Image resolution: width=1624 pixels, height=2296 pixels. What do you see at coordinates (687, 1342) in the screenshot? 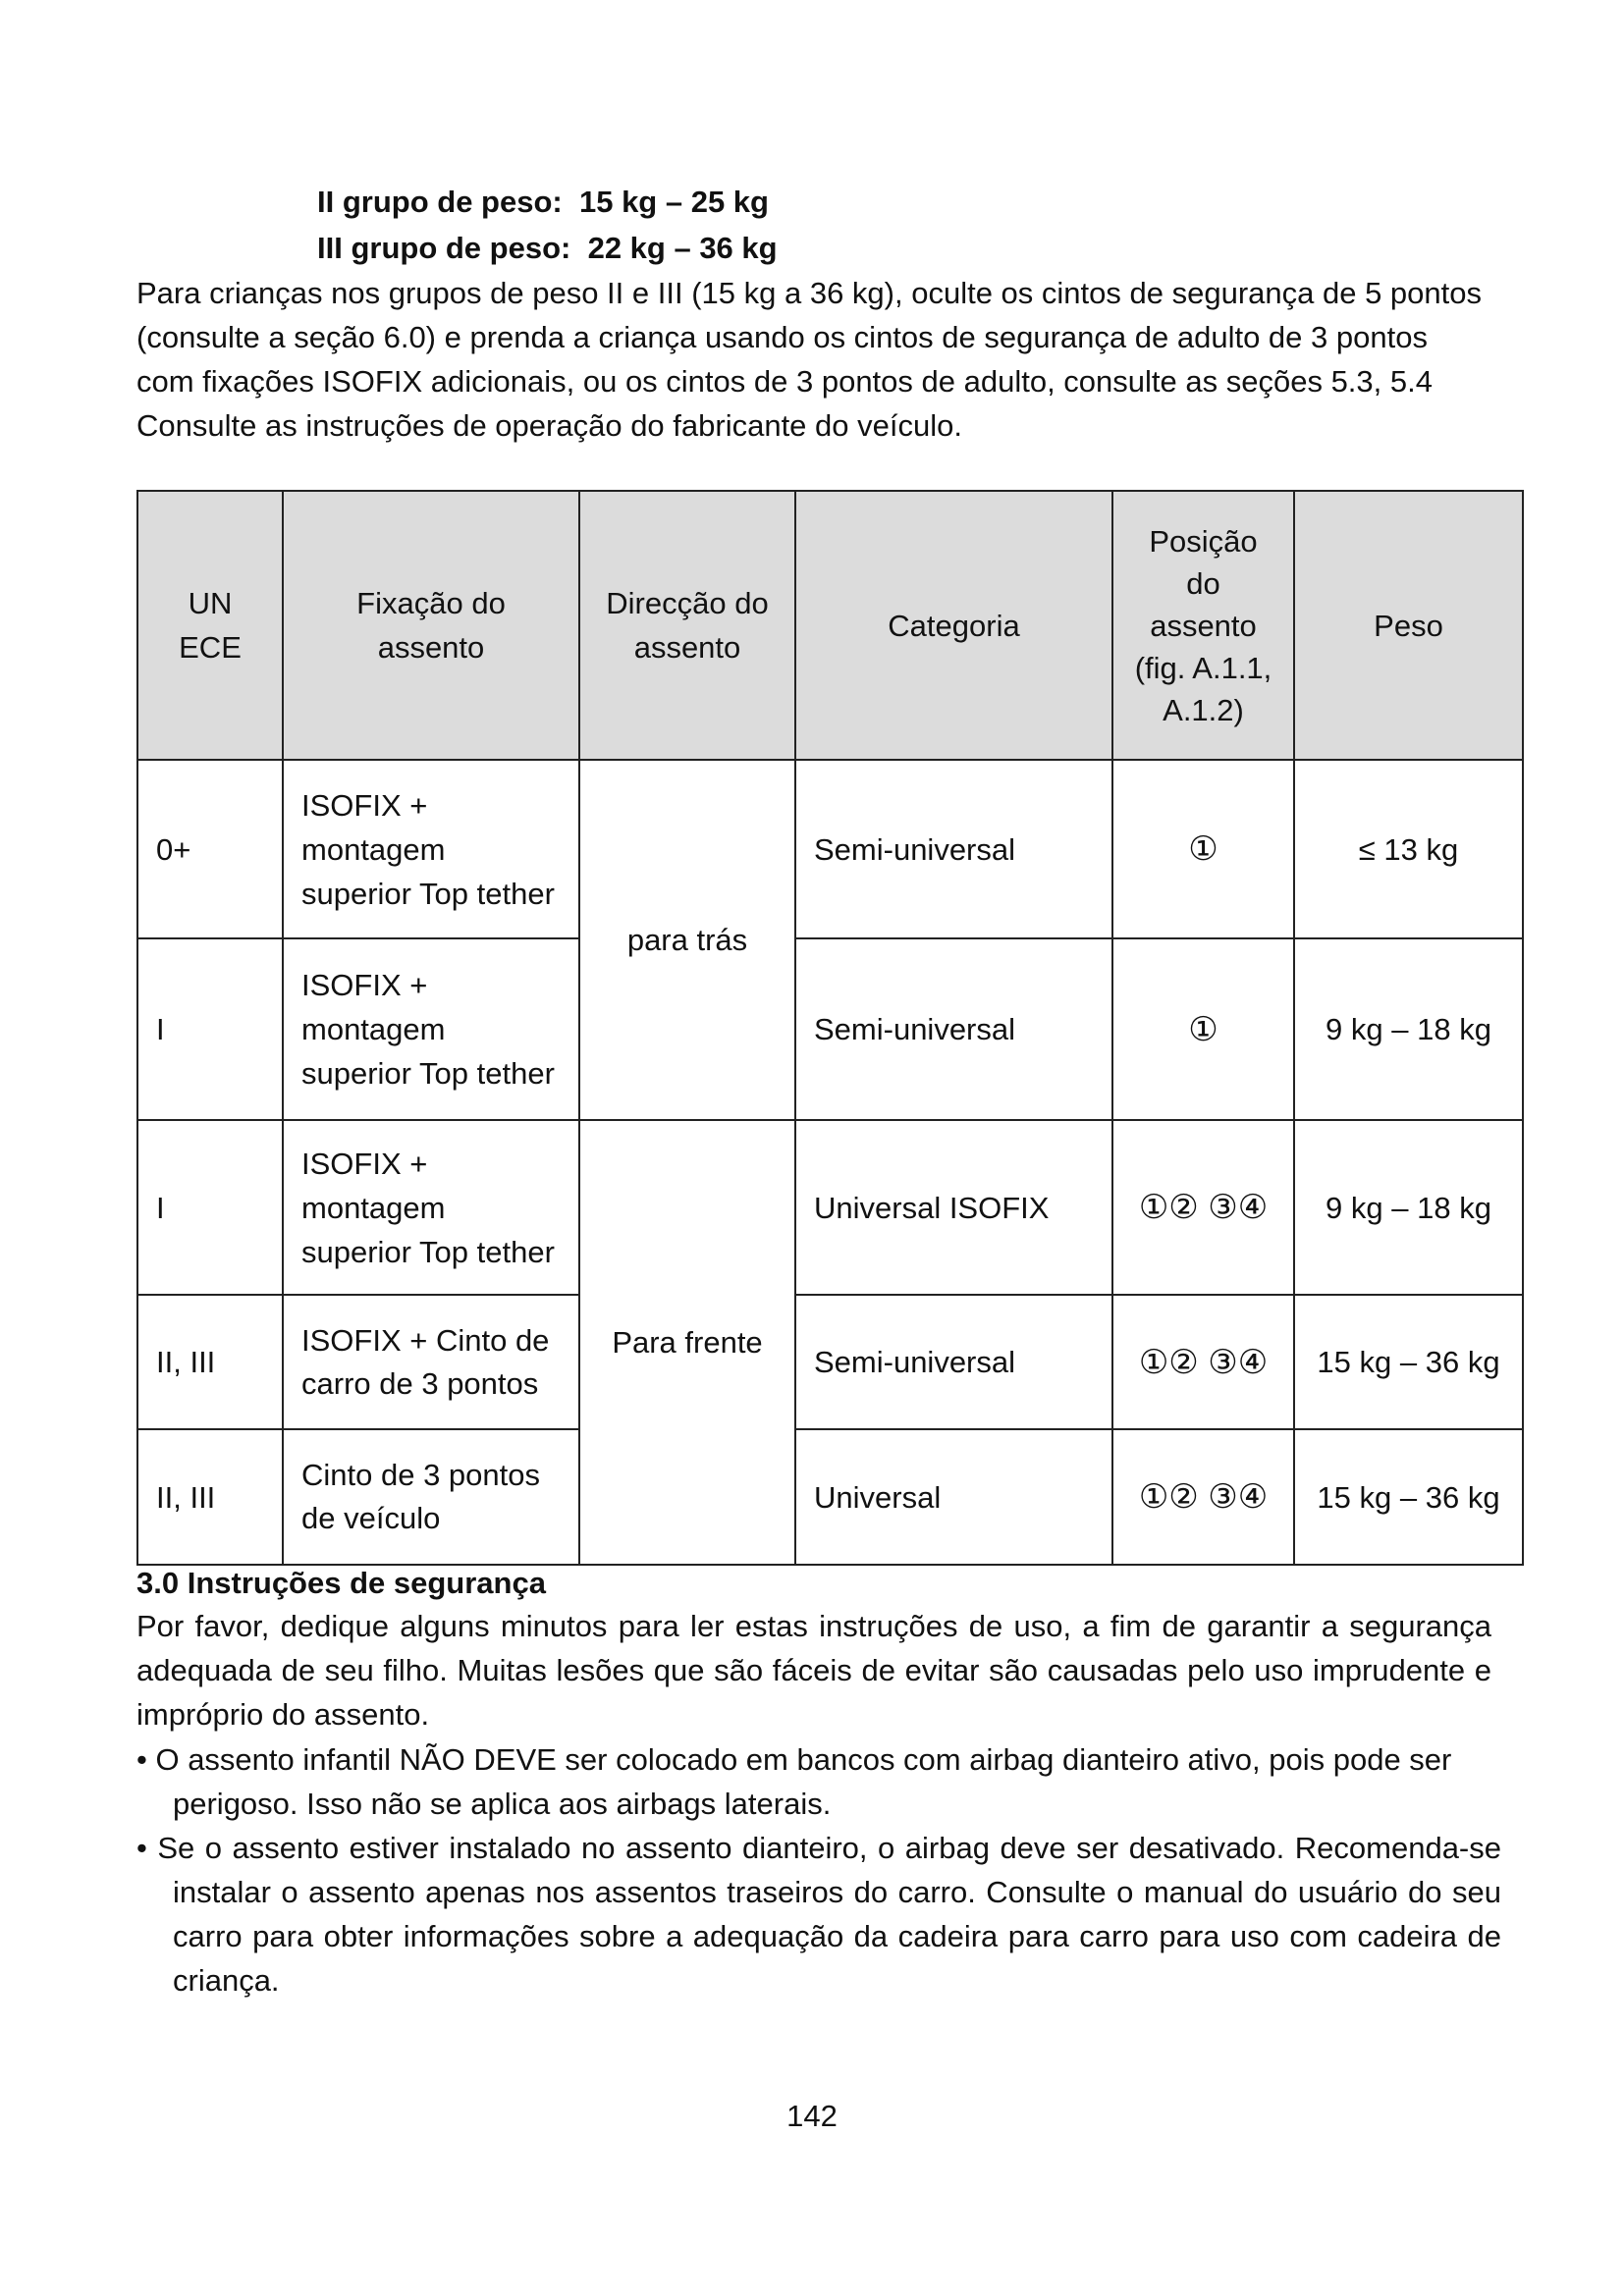
I see `direction-forward: Para frente` at bounding box center [687, 1342].